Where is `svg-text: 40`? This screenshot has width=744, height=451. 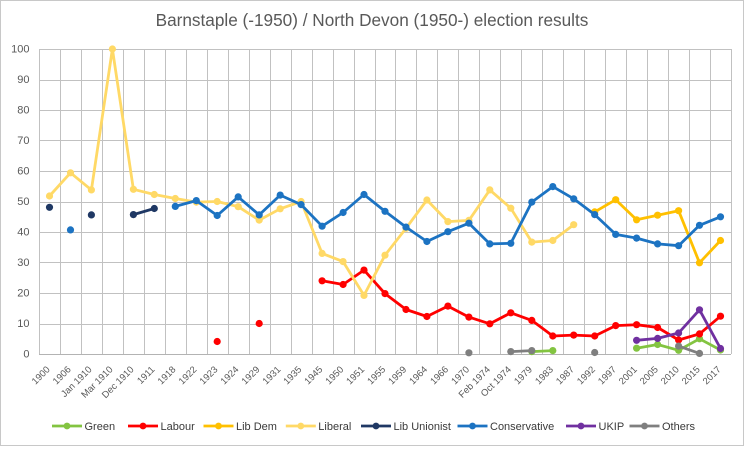
svg-text: 40 is located at coordinates (23, 233).